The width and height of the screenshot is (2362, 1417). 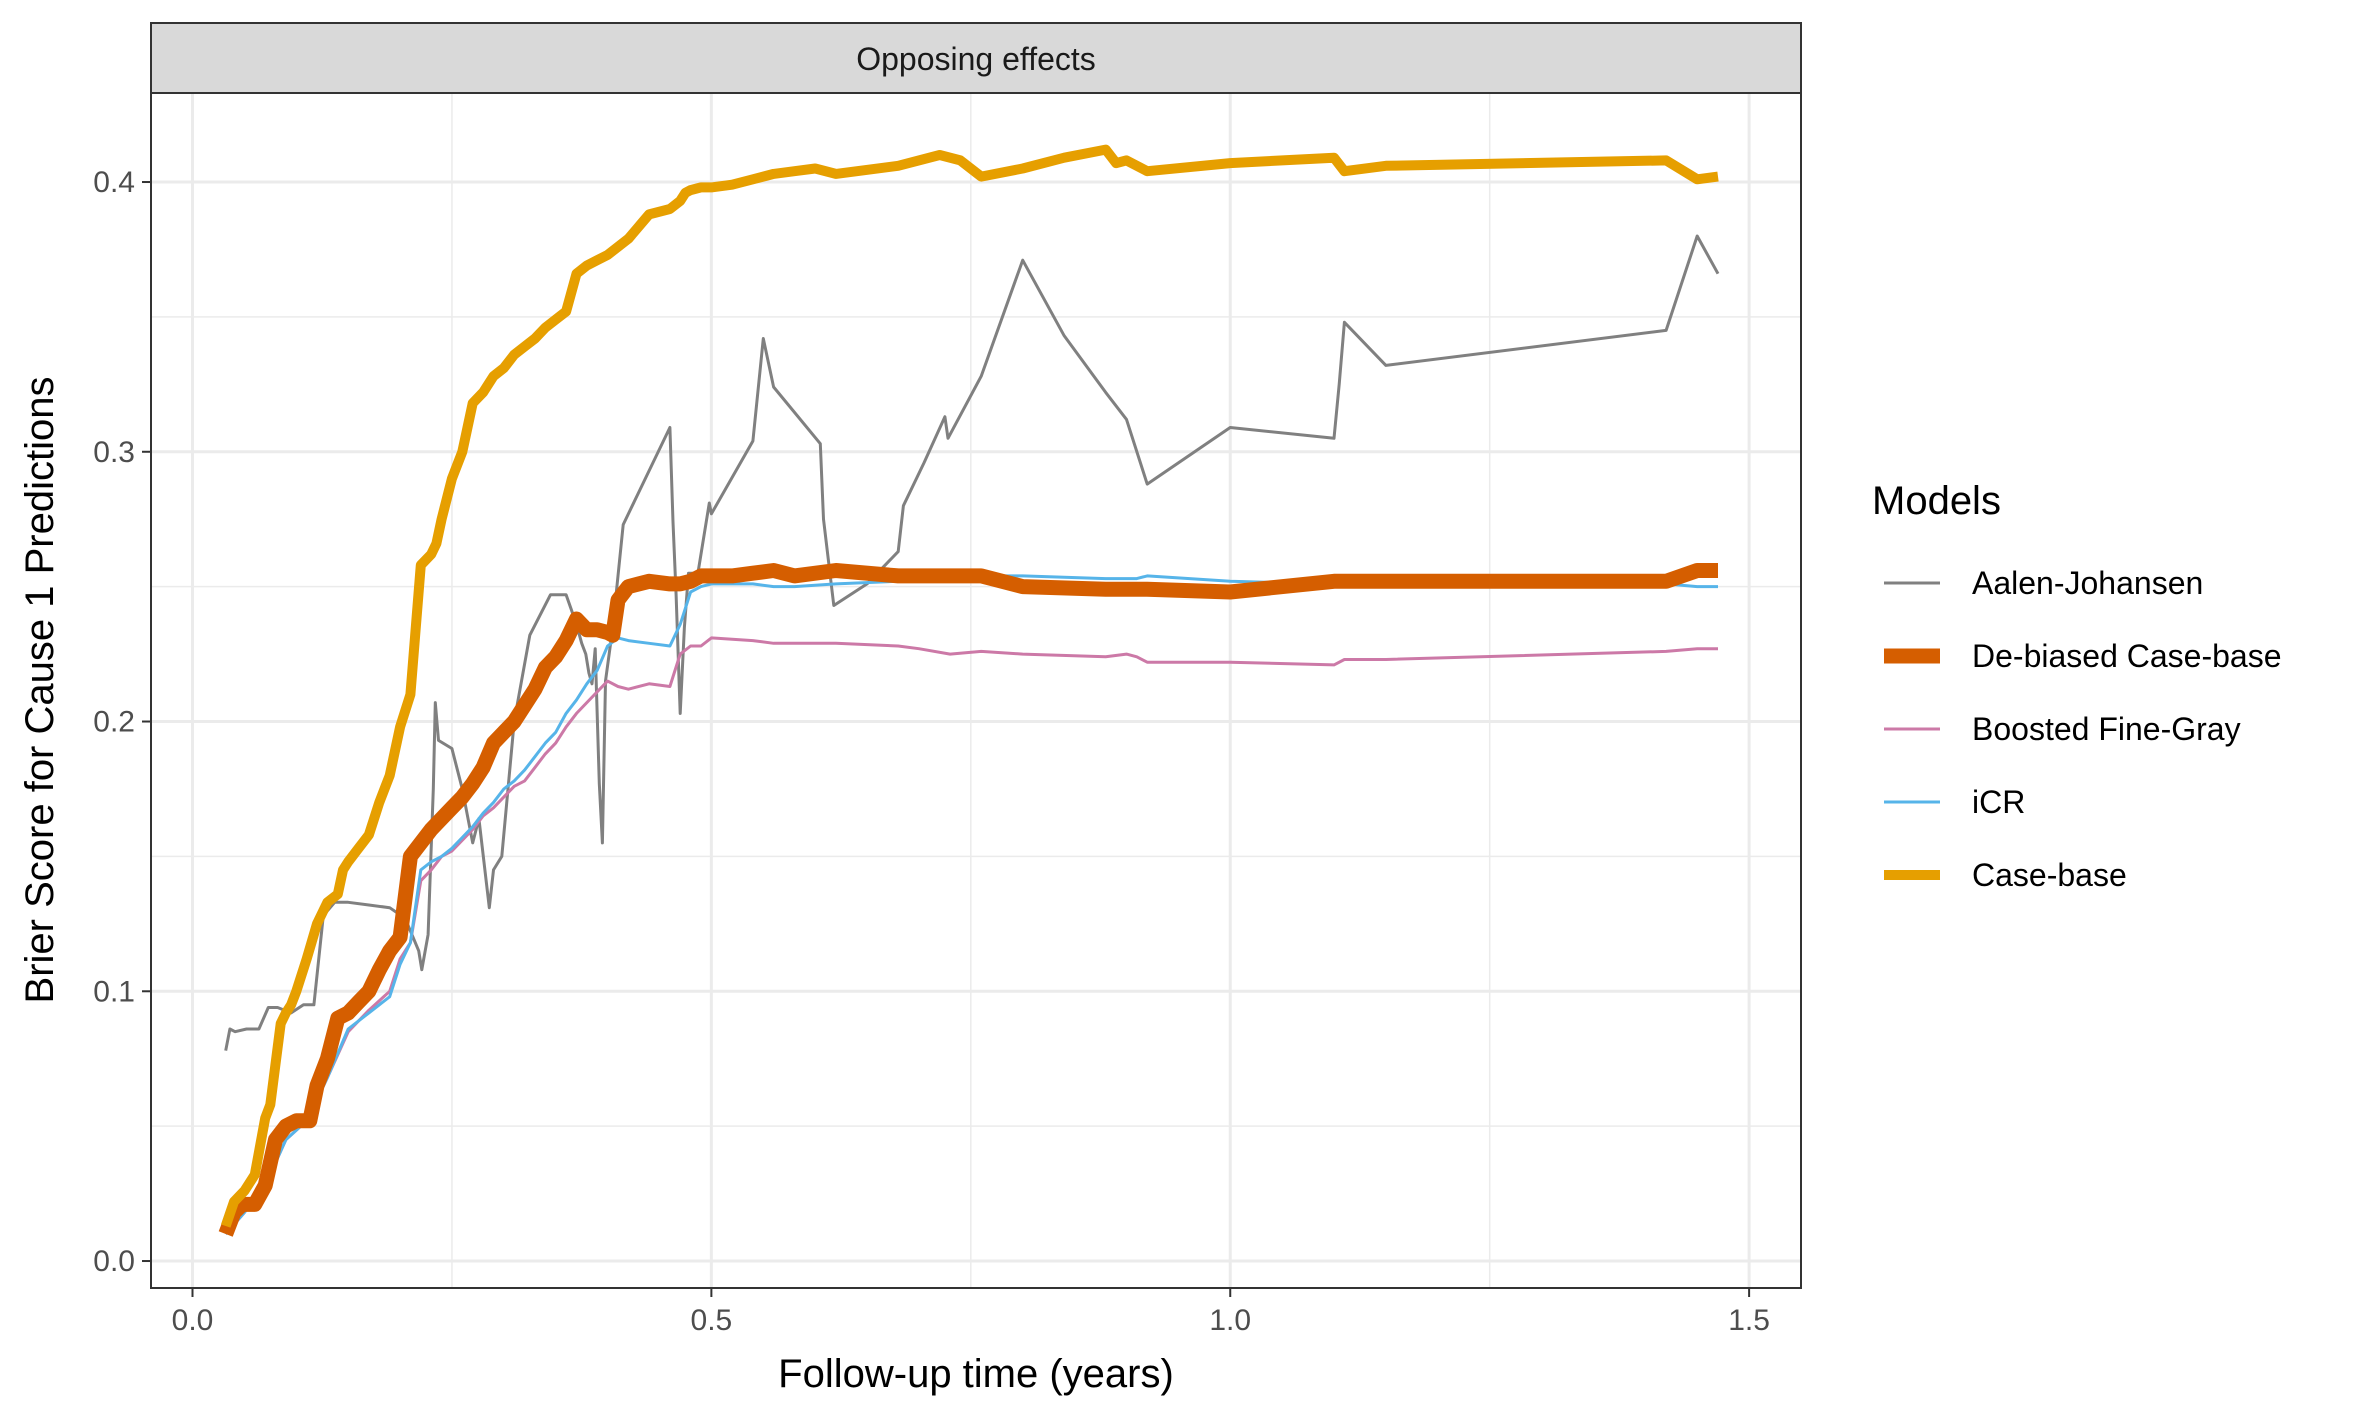 I want to click on y-axis: 0.0 0.1 0.2 0.3 0.4, so click(x=122, y=722).